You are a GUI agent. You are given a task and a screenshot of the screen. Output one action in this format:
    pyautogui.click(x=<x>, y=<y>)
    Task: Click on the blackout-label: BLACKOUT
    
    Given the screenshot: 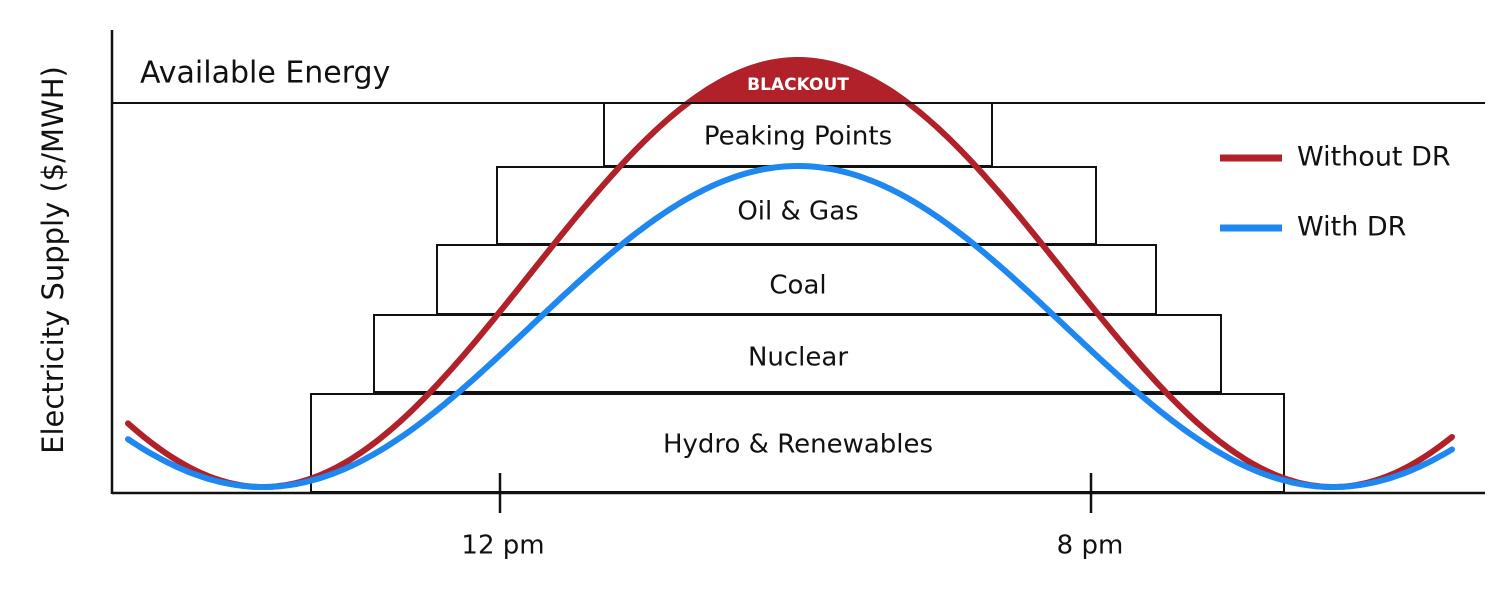 What is the action you would take?
    pyautogui.click(x=798, y=85)
    